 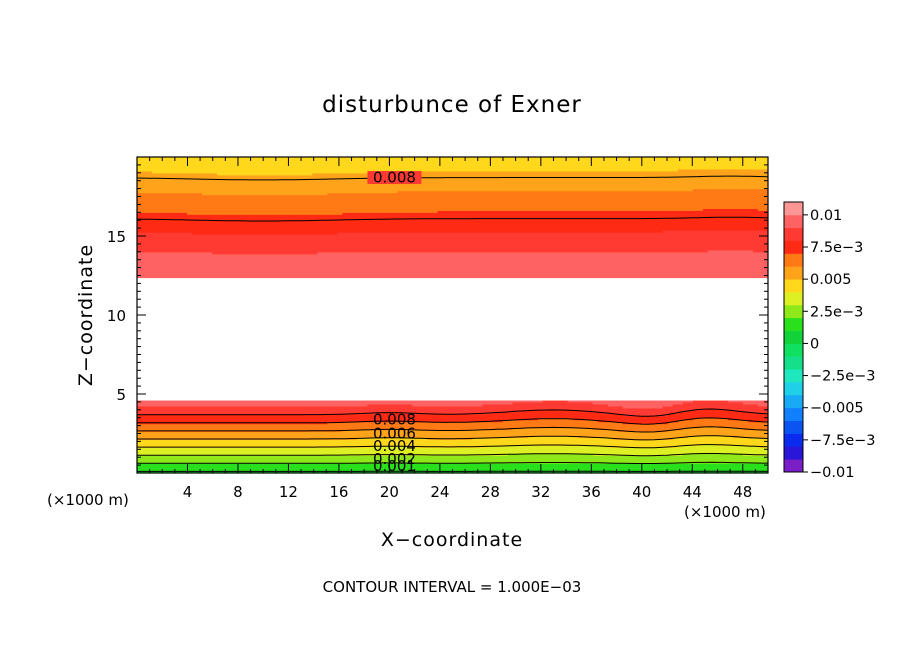 What do you see at coordinates (452, 540) in the screenshot?
I see `x-axis-label: X−coordinate` at bounding box center [452, 540].